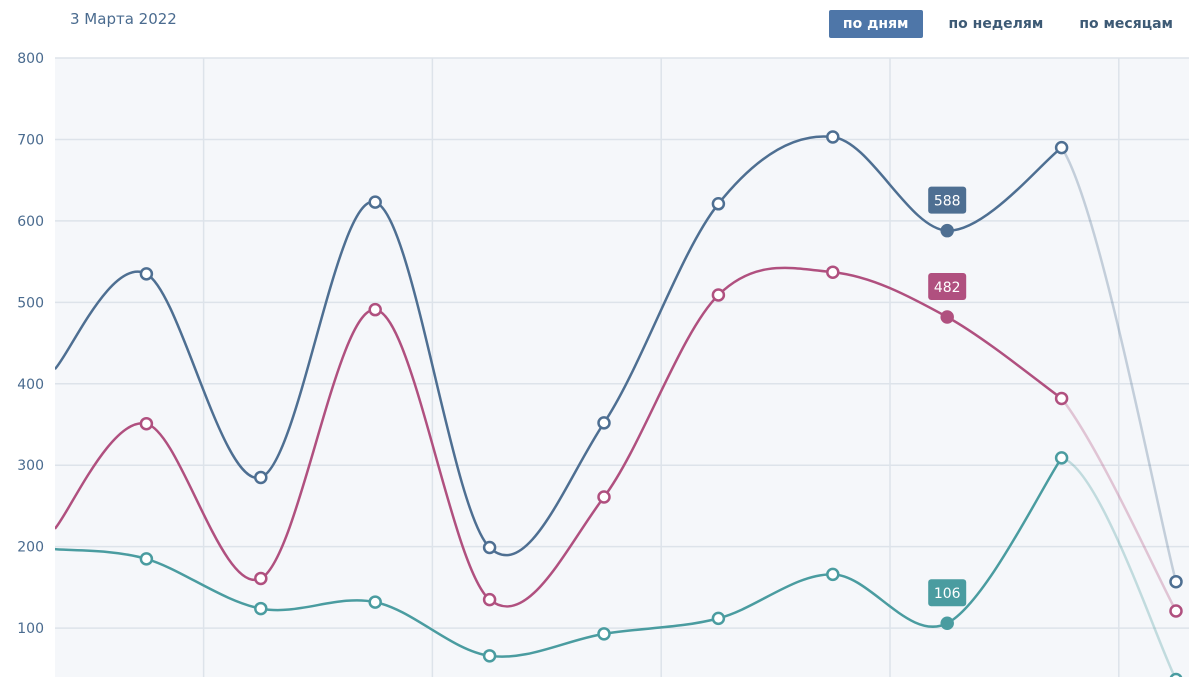 The width and height of the screenshot is (1189, 677). What do you see at coordinates (123, 19) in the screenshot?
I see `chart-date: 3 Марта 2022` at bounding box center [123, 19].